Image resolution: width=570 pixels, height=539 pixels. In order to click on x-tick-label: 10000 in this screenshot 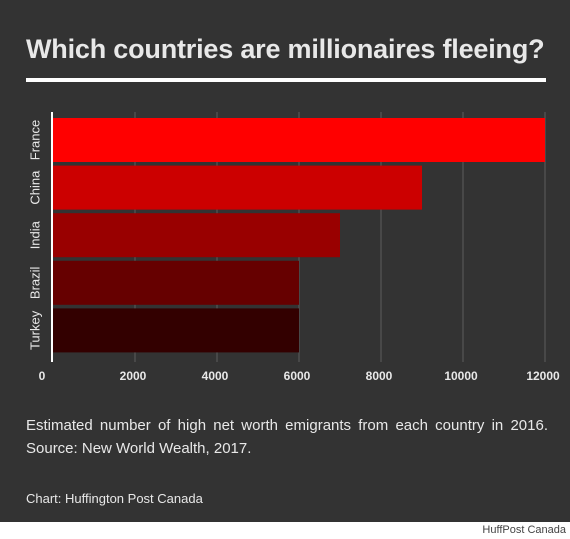, I will do `click(461, 376)`.